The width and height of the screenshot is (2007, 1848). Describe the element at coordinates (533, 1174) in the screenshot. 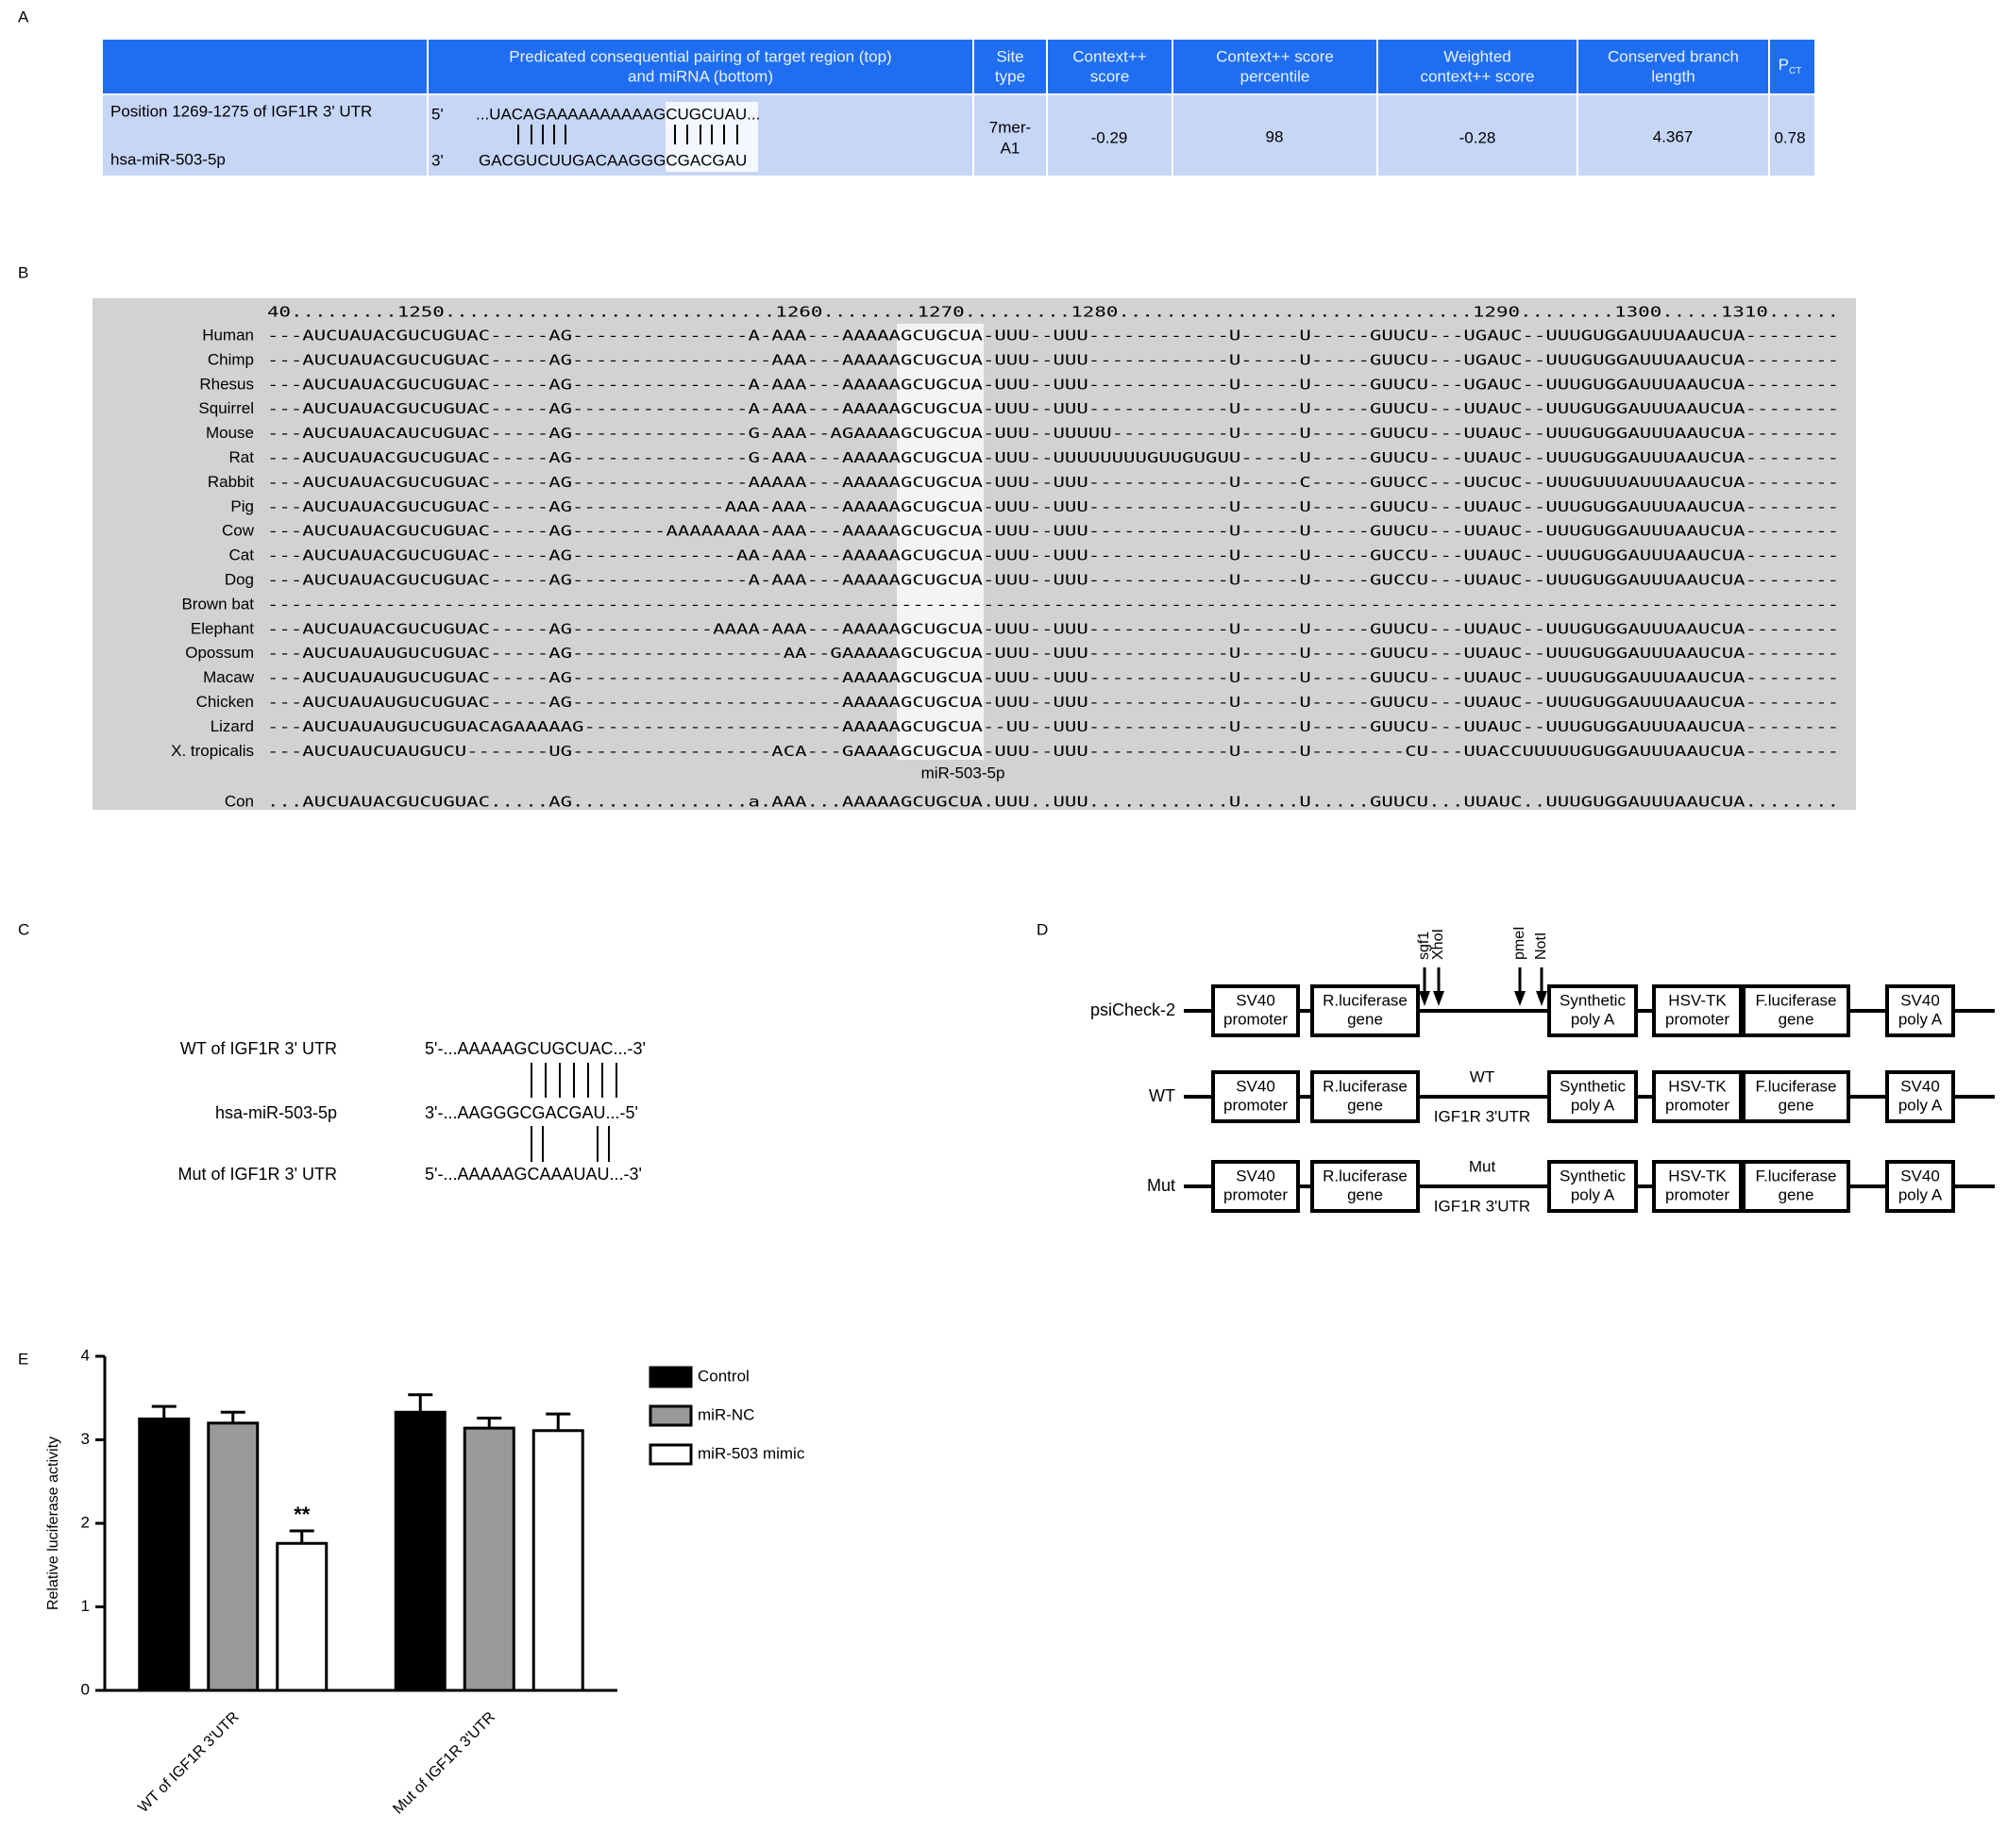

I see `row-sequence: 5'-...AAAAAGCAAAUAU...-3'` at that location.